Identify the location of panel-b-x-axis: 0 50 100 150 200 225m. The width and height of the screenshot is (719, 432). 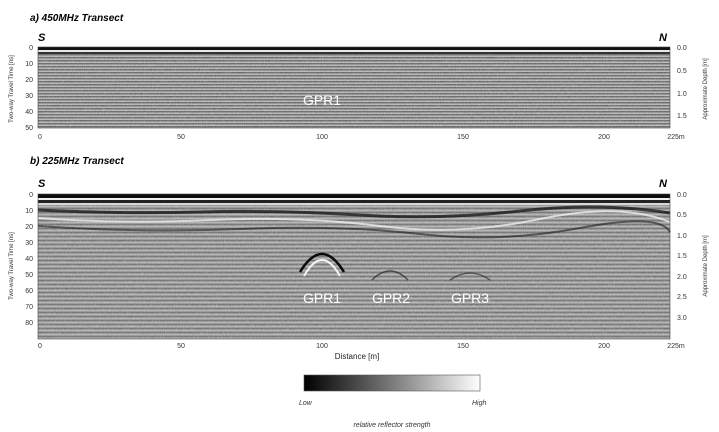
(361, 346).